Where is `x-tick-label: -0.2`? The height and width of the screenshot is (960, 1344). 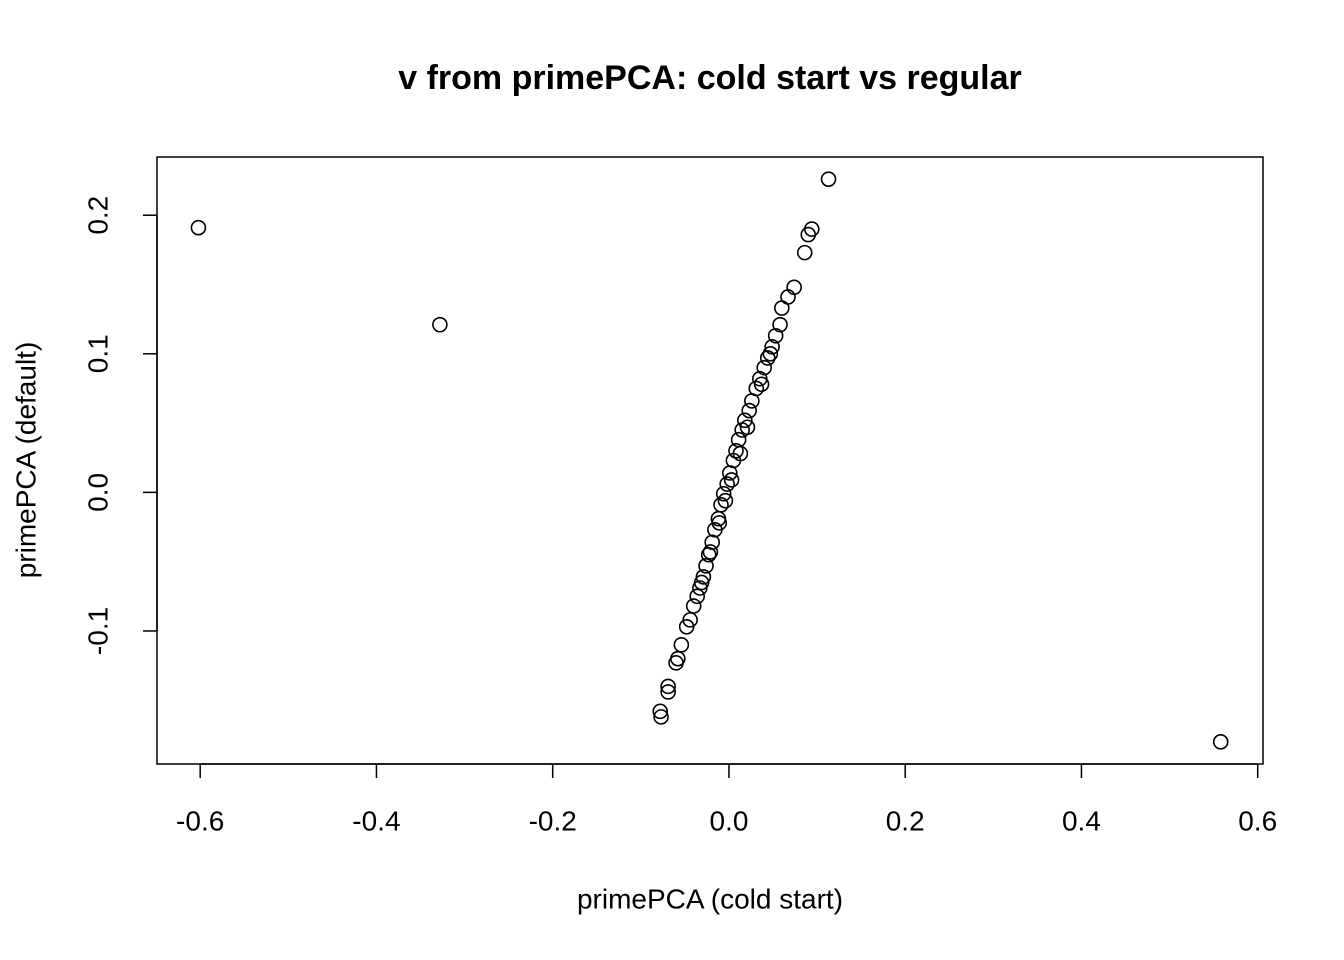 x-tick-label: -0.2 is located at coordinates (553, 820).